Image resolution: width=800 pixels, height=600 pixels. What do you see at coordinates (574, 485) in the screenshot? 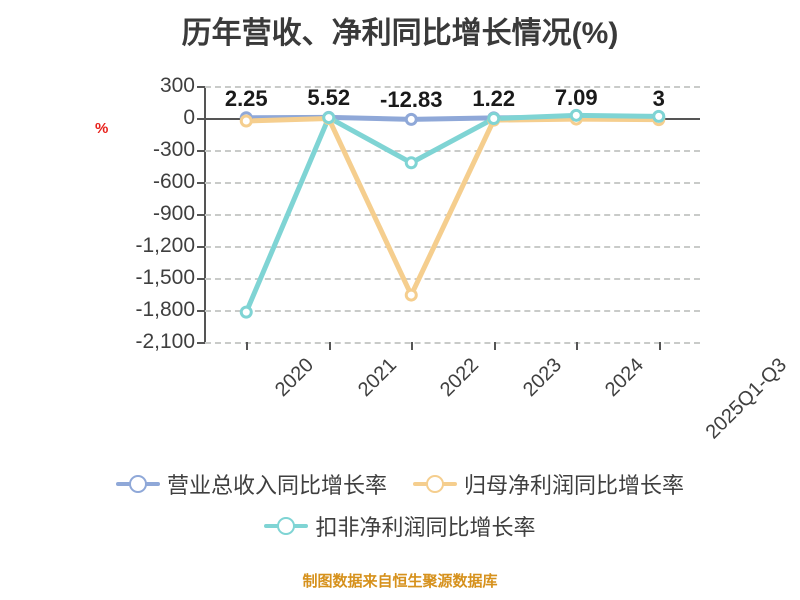
I see `legend-label-net-profit: 归母净利润同比增长率` at bounding box center [574, 485].